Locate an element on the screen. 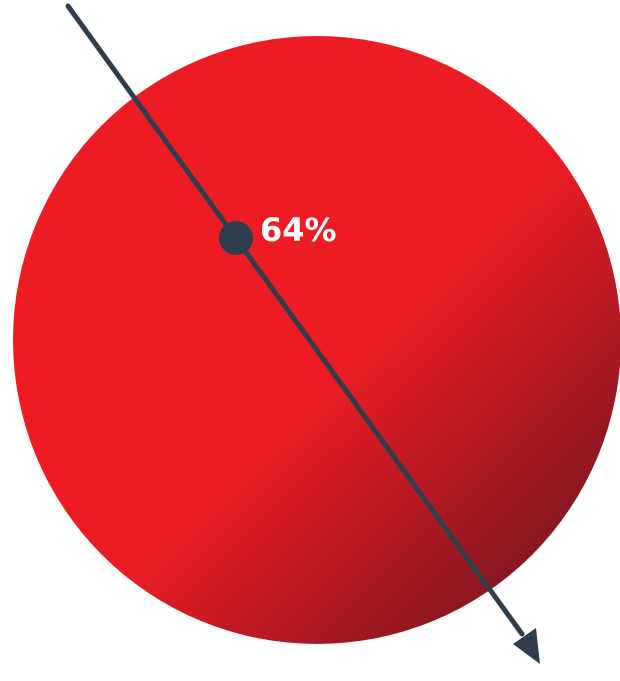  arrow-head-icon is located at coordinates (526, 646).